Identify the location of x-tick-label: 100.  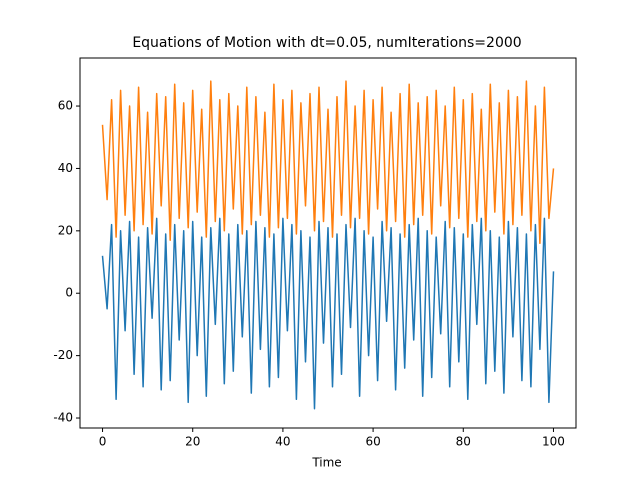
(553, 442).